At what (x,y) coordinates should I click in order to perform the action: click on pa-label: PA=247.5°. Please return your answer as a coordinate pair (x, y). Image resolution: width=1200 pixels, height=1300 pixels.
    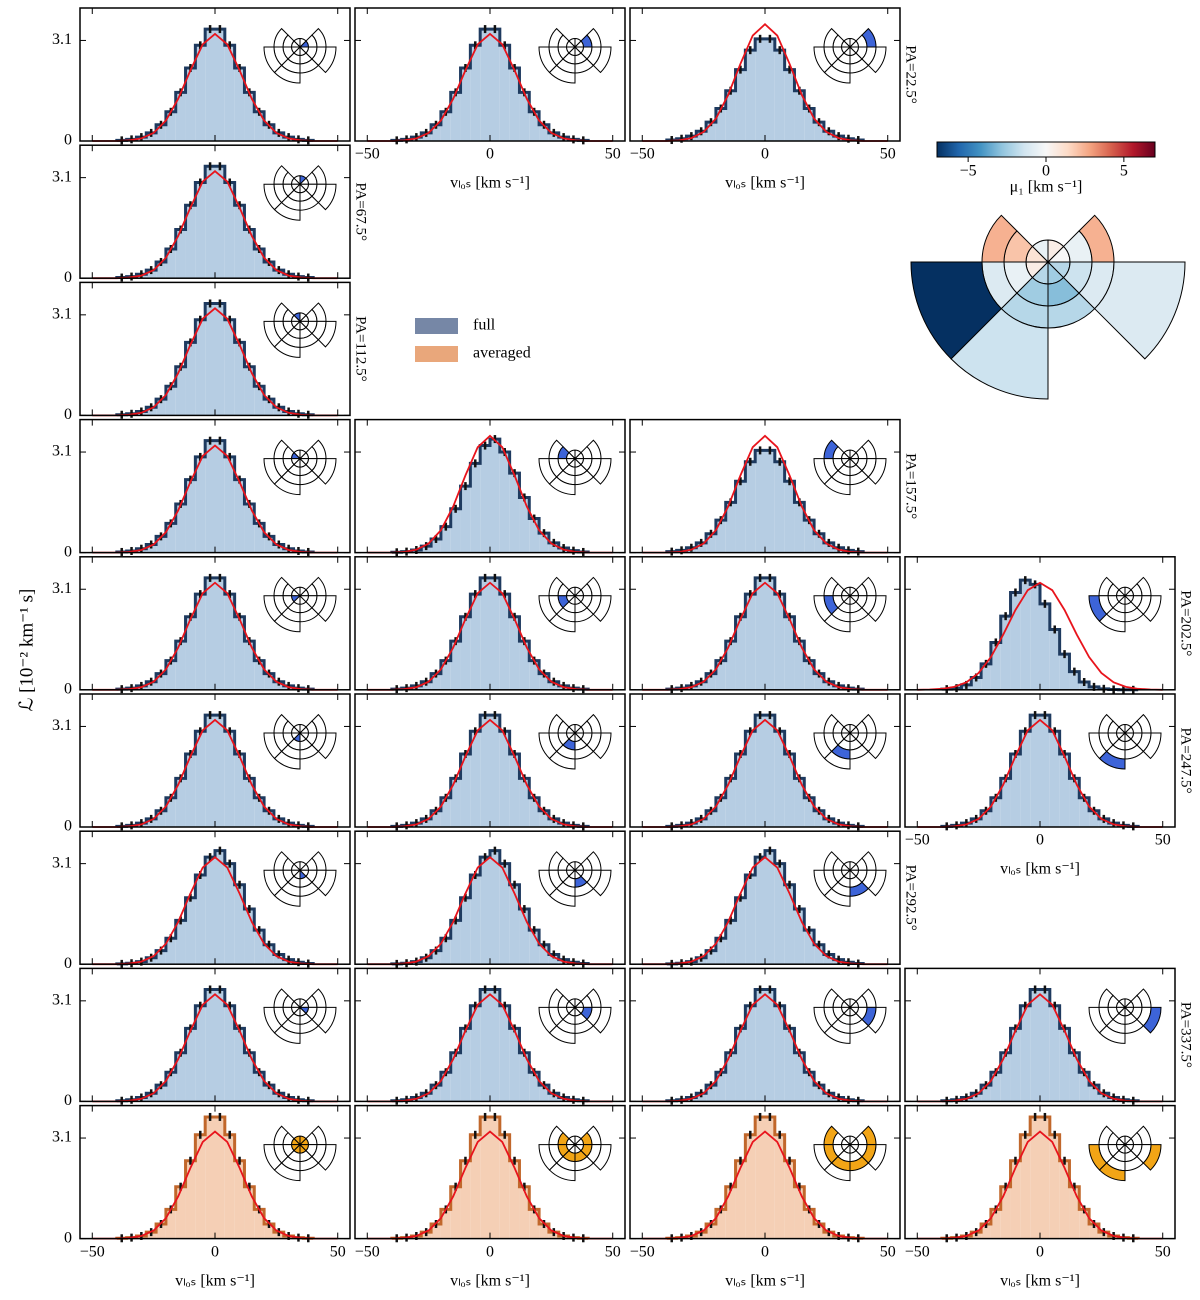
    Looking at the image, I should click on (1186, 760).